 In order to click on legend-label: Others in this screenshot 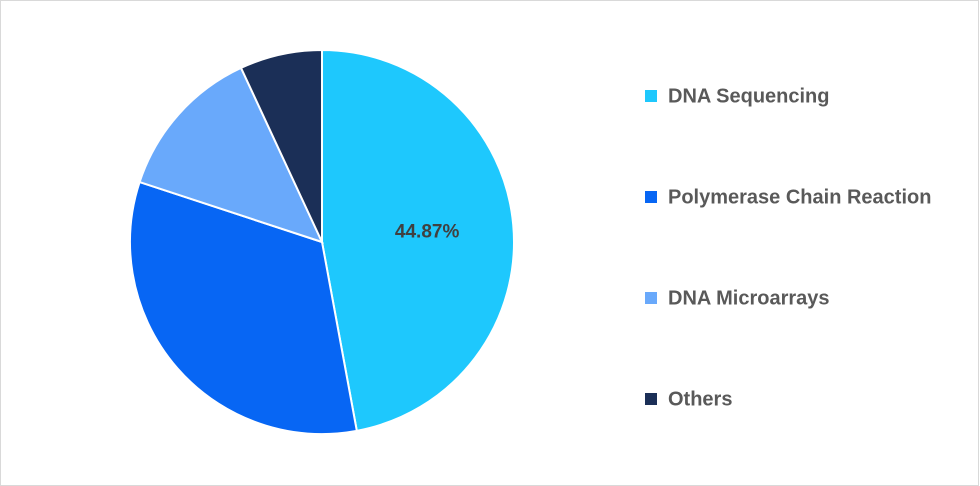, I will do `click(700, 399)`.